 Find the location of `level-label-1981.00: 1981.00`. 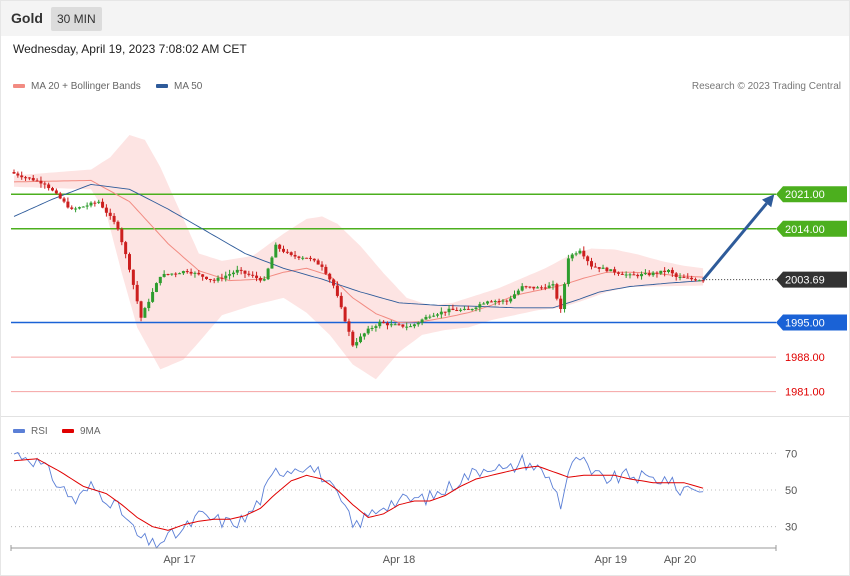

level-label-1981.00: 1981.00 is located at coordinates (805, 393).